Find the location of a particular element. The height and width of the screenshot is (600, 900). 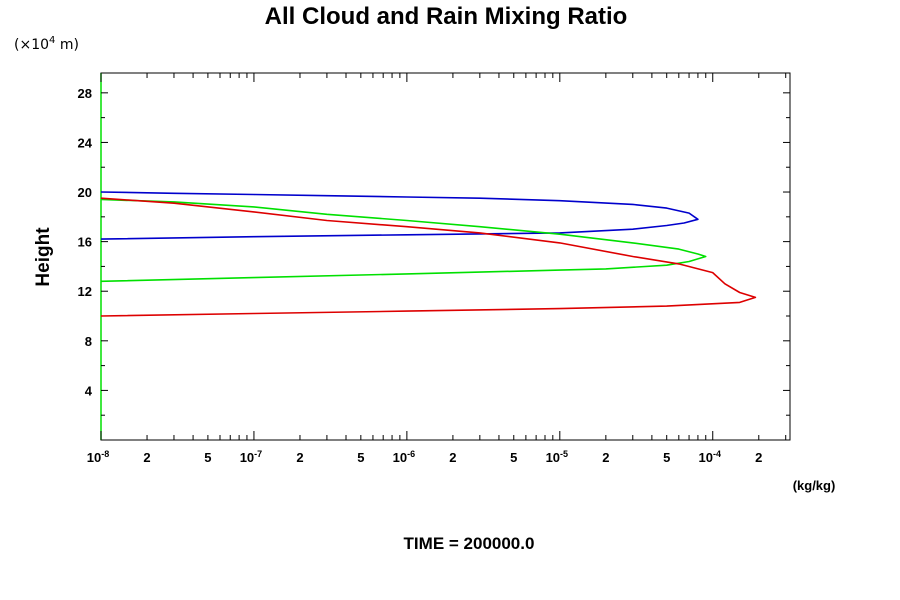

x-tick-exponent: -4 is located at coordinates (717, 454).